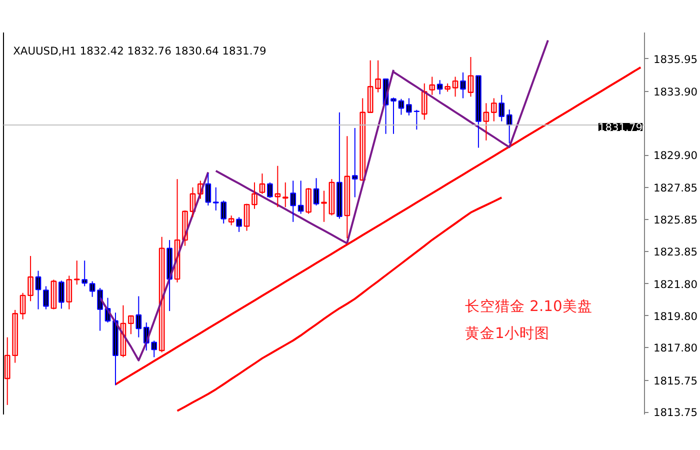 Image resolution: width=700 pixels, height=450 pixels. Describe the element at coordinates (676, 91) in the screenshot. I see `y-tick-label: 1833.90` at that location.